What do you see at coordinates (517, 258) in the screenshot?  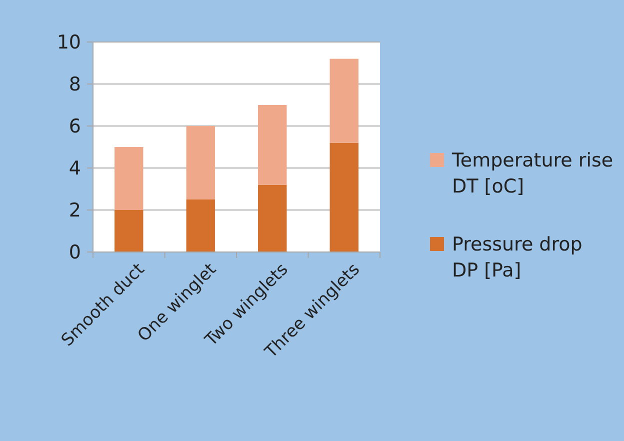 I see `legend-label: Pressure drop DP [Pa]` at bounding box center [517, 258].